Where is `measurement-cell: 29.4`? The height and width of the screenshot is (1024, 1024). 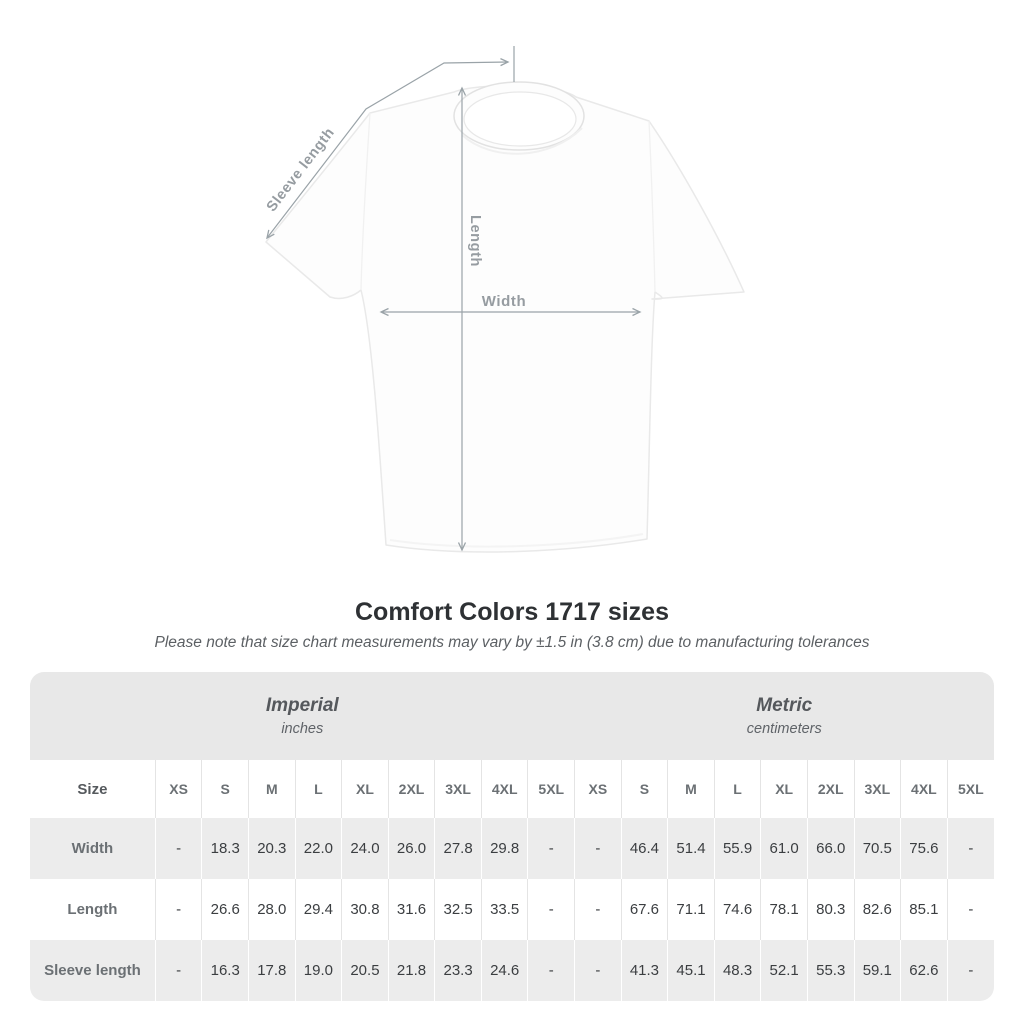
measurement-cell: 29.4 is located at coordinates (318, 909).